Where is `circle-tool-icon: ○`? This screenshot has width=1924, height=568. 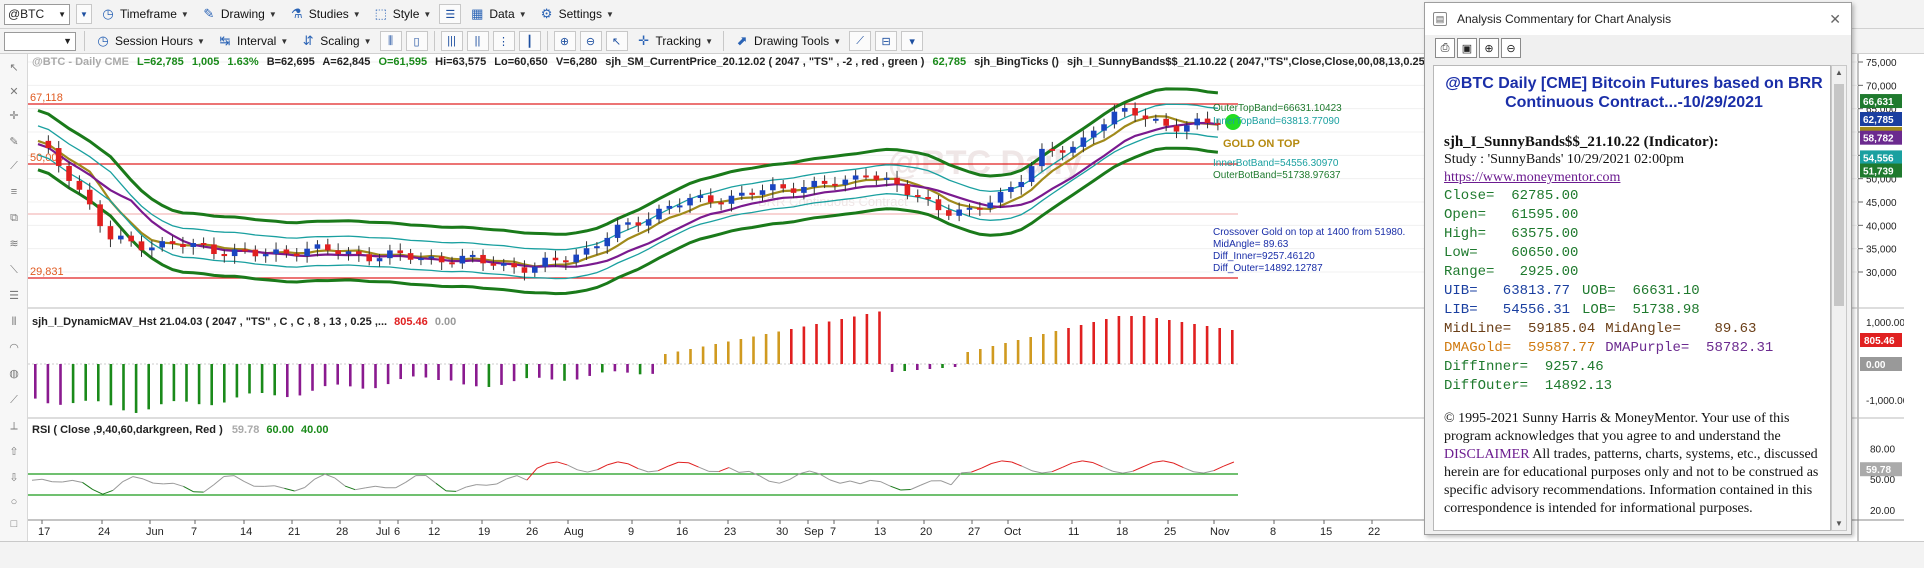
circle-tool-icon: ○ is located at coordinates (14, 502).